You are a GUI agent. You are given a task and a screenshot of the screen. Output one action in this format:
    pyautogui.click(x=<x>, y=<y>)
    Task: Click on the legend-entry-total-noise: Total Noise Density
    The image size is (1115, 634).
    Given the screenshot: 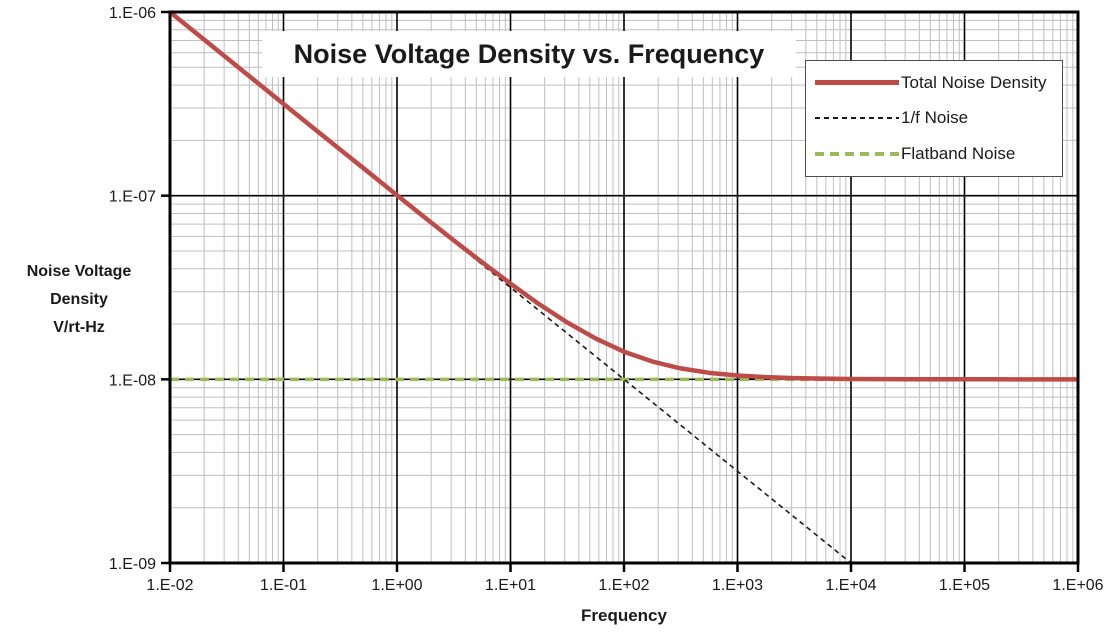 What is the action you would take?
    pyautogui.click(x=938, y=83)
    